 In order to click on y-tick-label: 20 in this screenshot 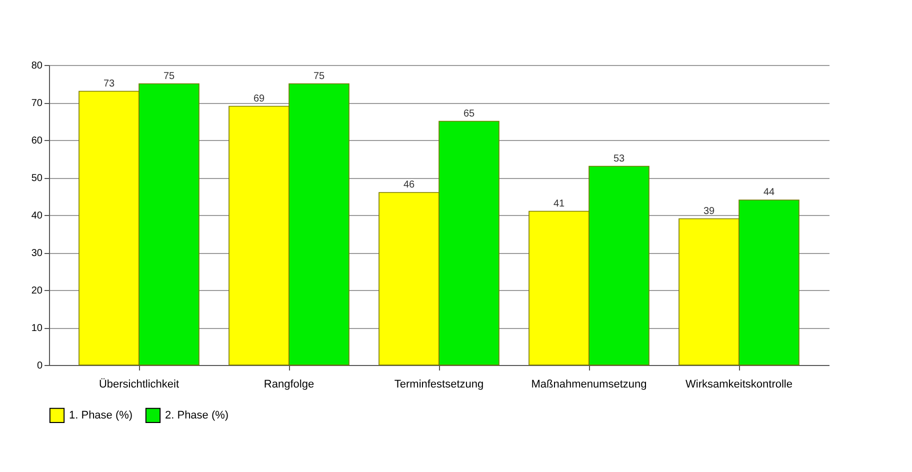, I will do `click(37, 291)`.